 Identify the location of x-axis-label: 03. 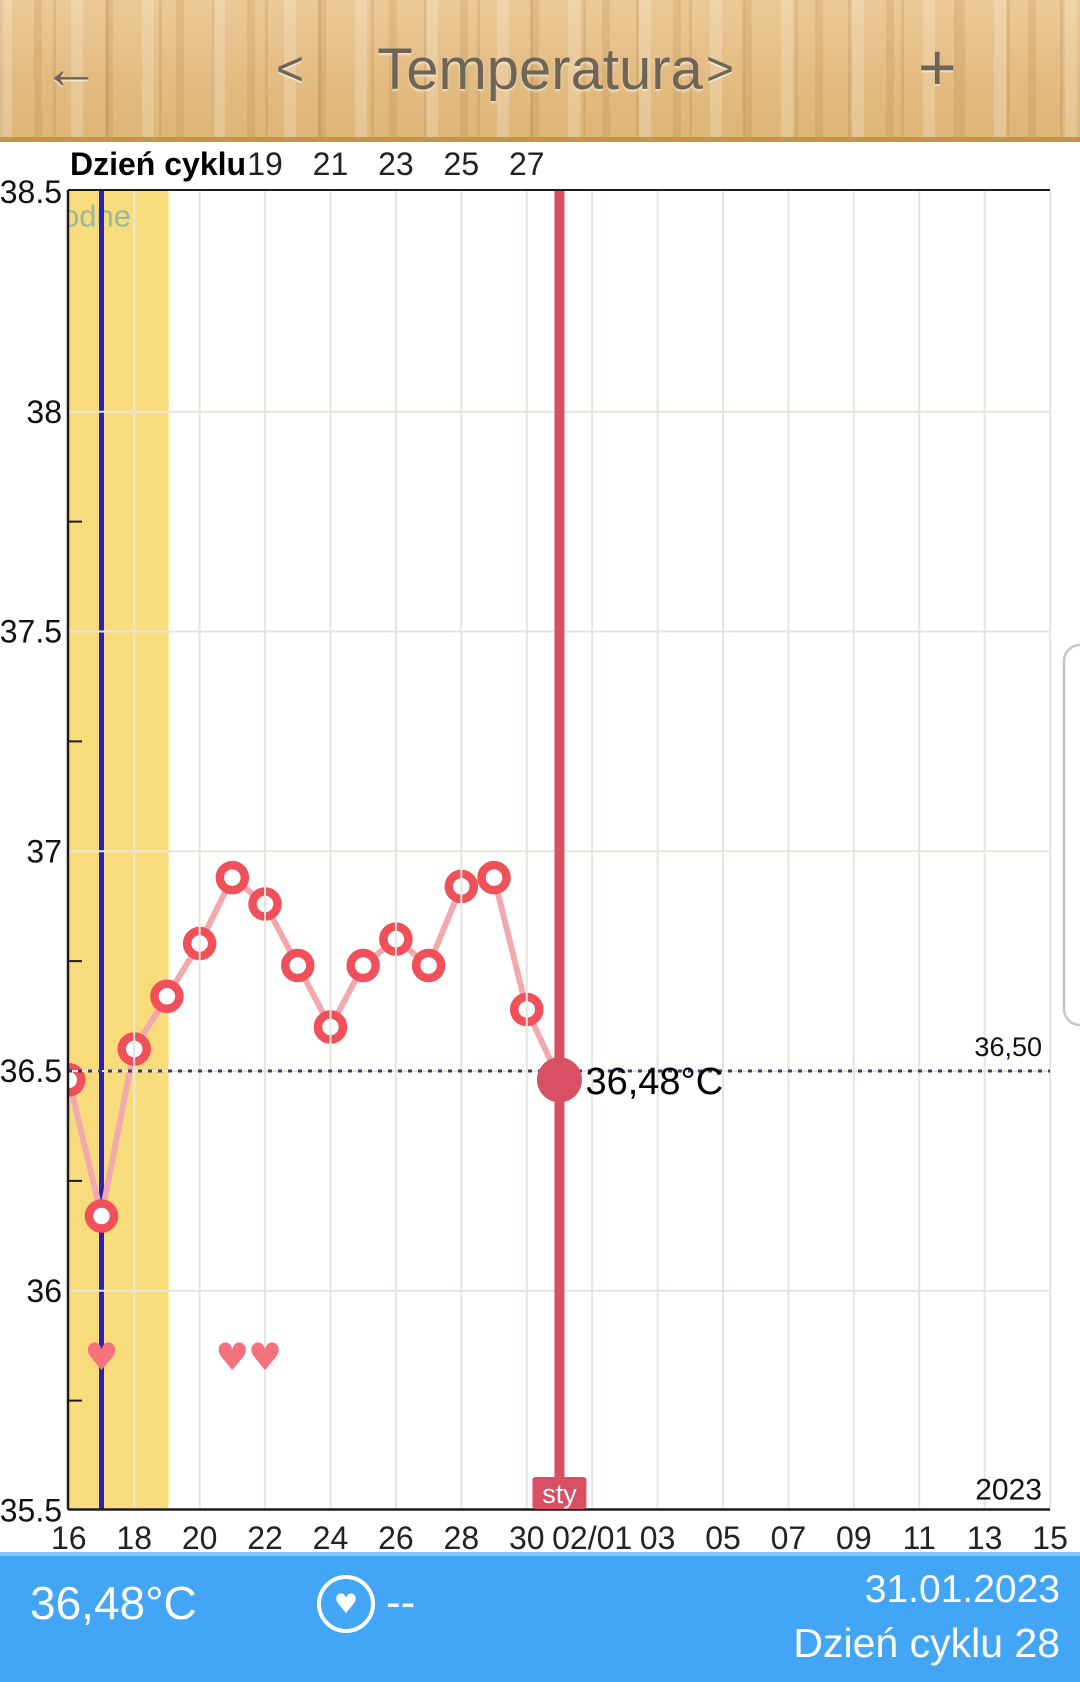
(658, 1538).